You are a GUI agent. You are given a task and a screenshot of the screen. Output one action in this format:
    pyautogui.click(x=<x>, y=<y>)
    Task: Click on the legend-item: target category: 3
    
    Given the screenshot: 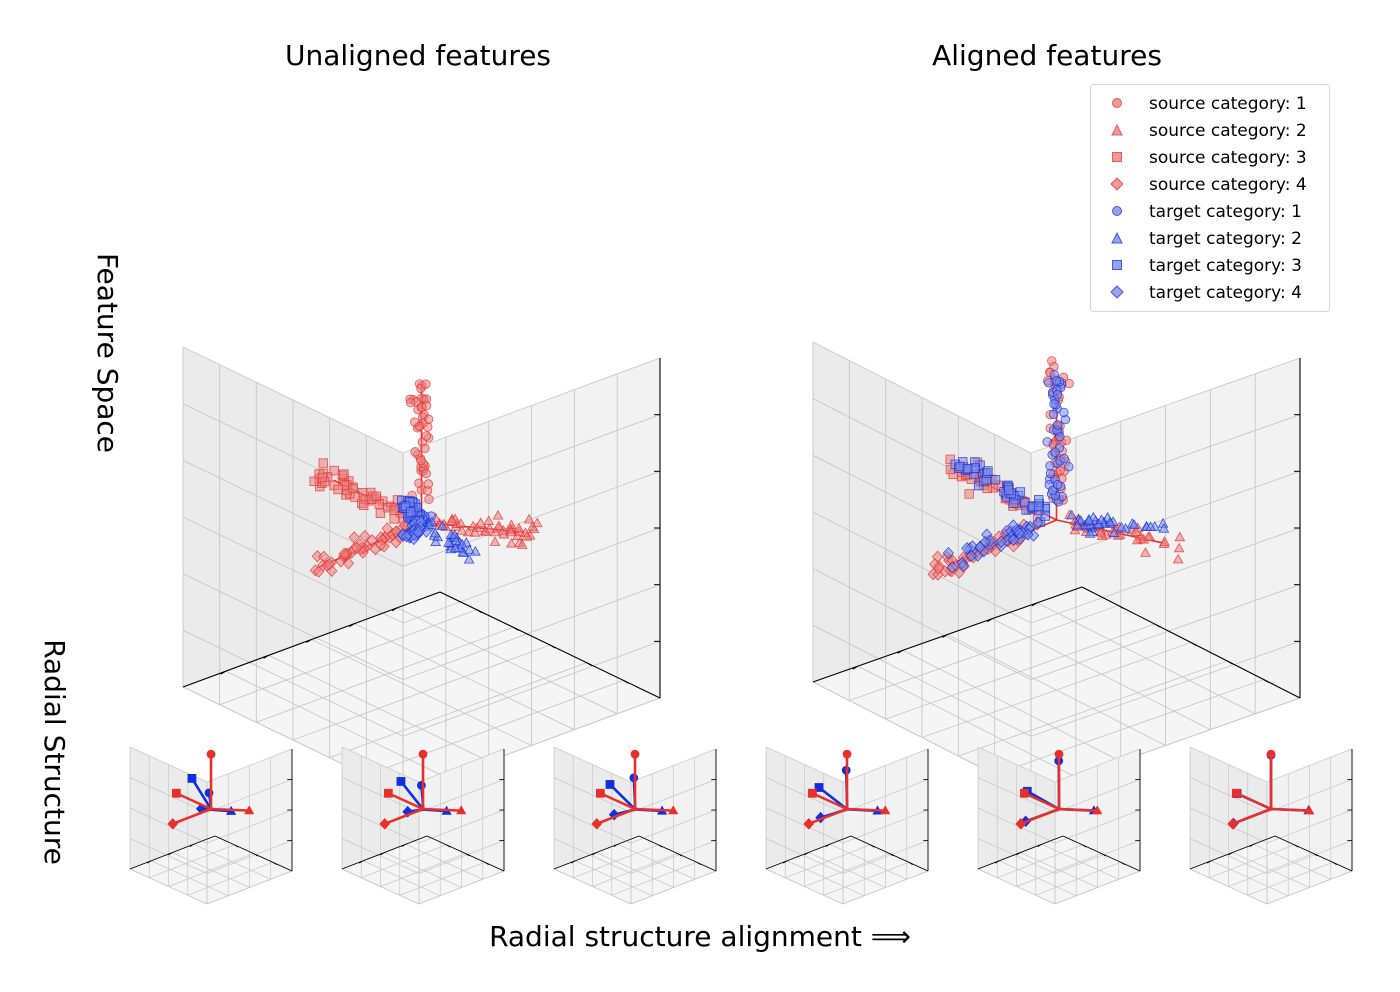 What is the action you would take?
    pyautogui.click(x=1211, y=265)
    